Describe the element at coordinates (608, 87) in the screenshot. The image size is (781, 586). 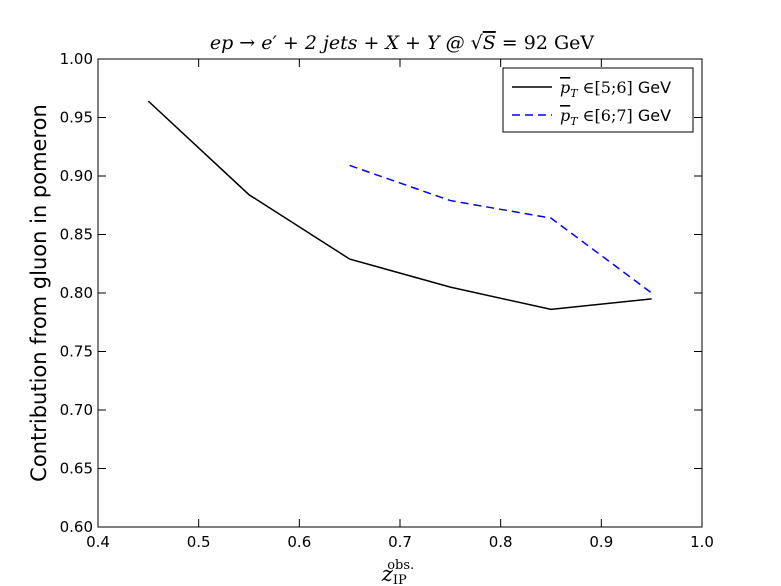
I see `legend-1-range: ∈[5;6]` at that location.